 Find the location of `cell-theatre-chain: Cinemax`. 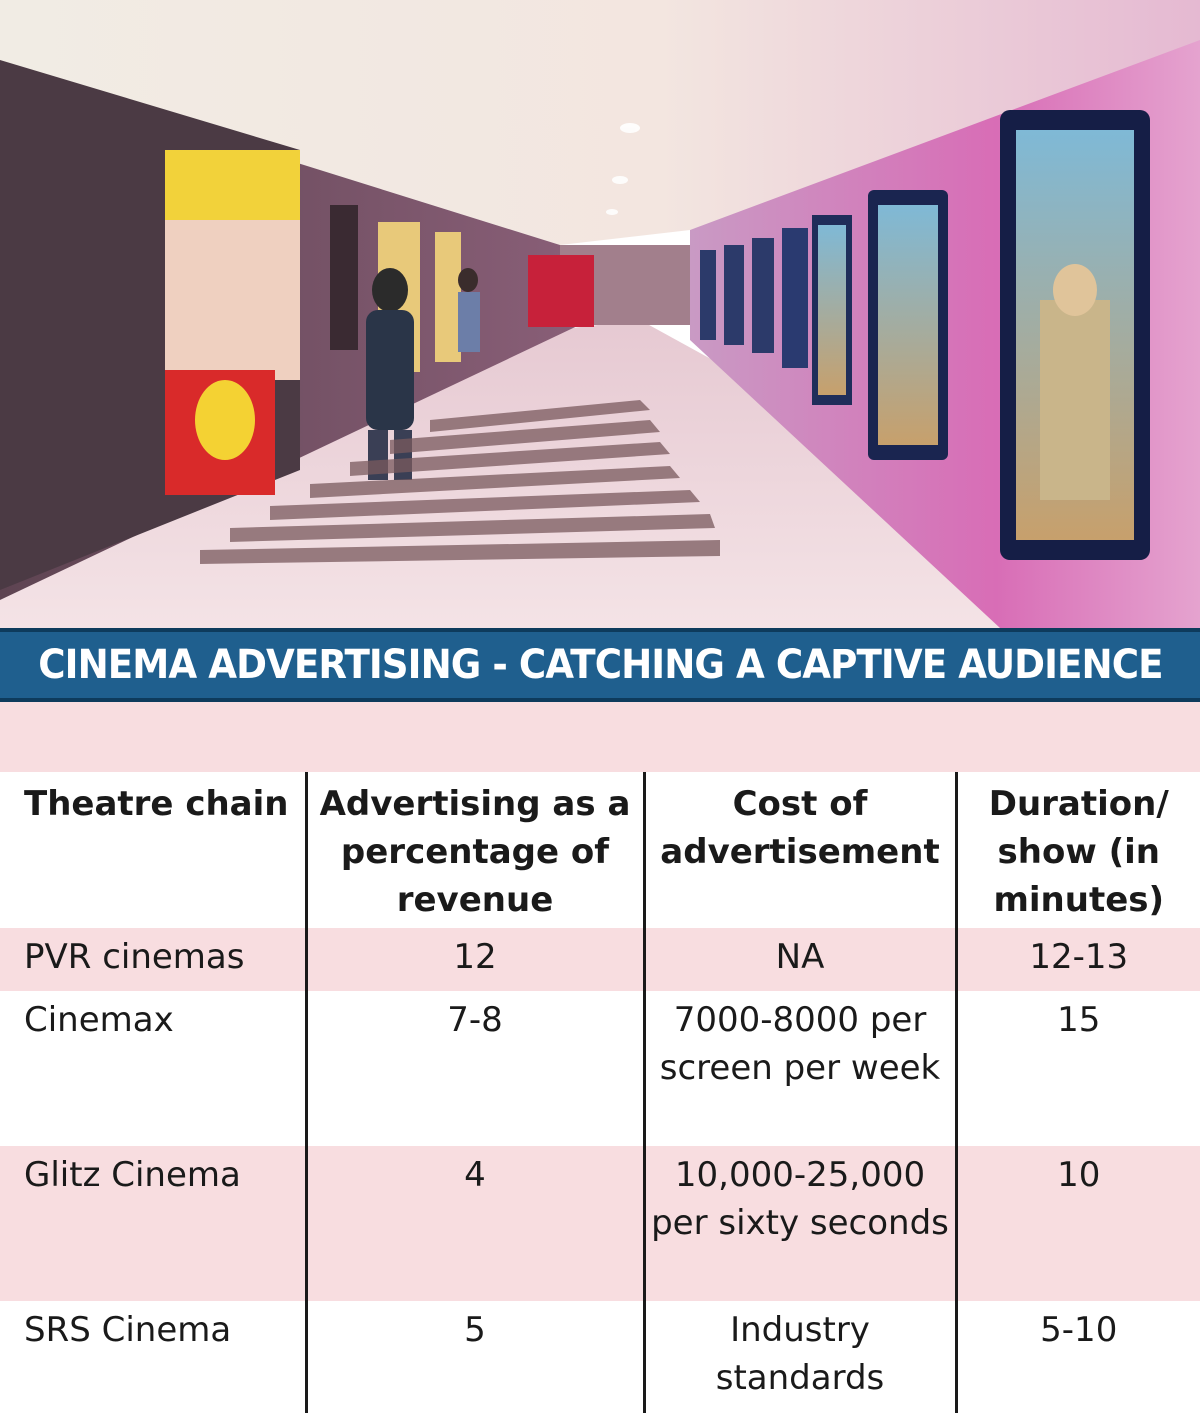

cell-theatre-chain: Cinemax is located at coordinates (99, 1020).